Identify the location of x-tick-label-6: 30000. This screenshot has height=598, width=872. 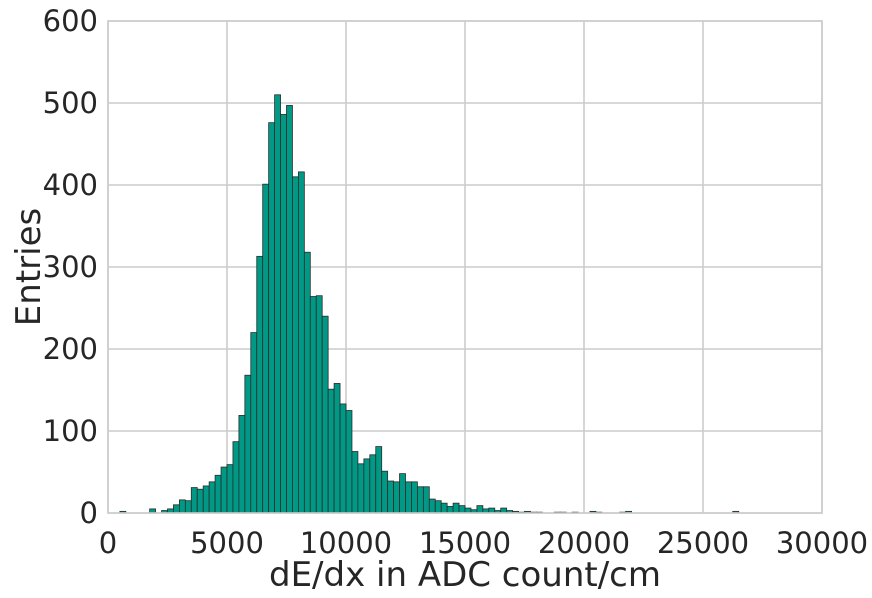
(822, 543).